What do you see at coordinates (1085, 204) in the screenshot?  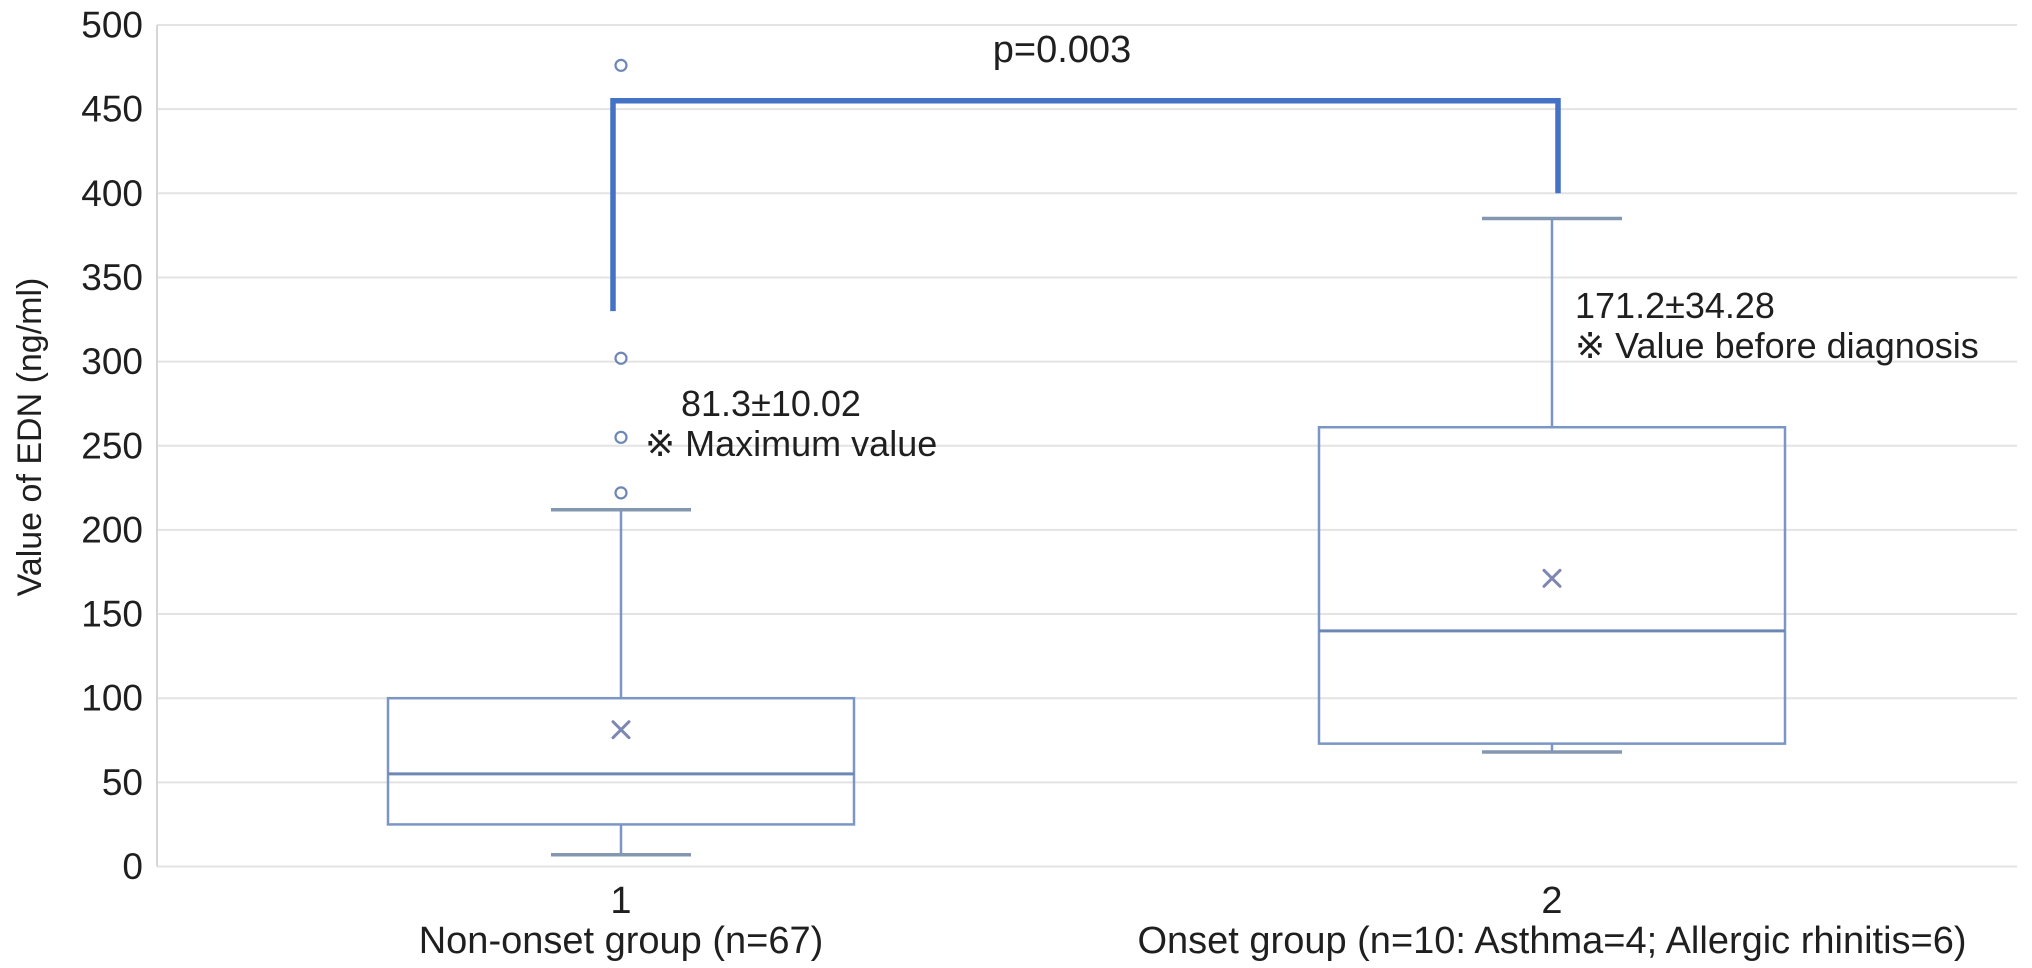 I see `significance-bracket` at bounding box center [1085, 204].